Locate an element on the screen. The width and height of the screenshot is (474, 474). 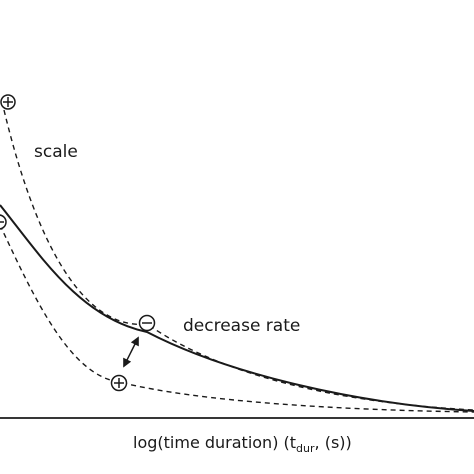
decrease-rate-label: decrease rate is located at coordinates (241, 326).